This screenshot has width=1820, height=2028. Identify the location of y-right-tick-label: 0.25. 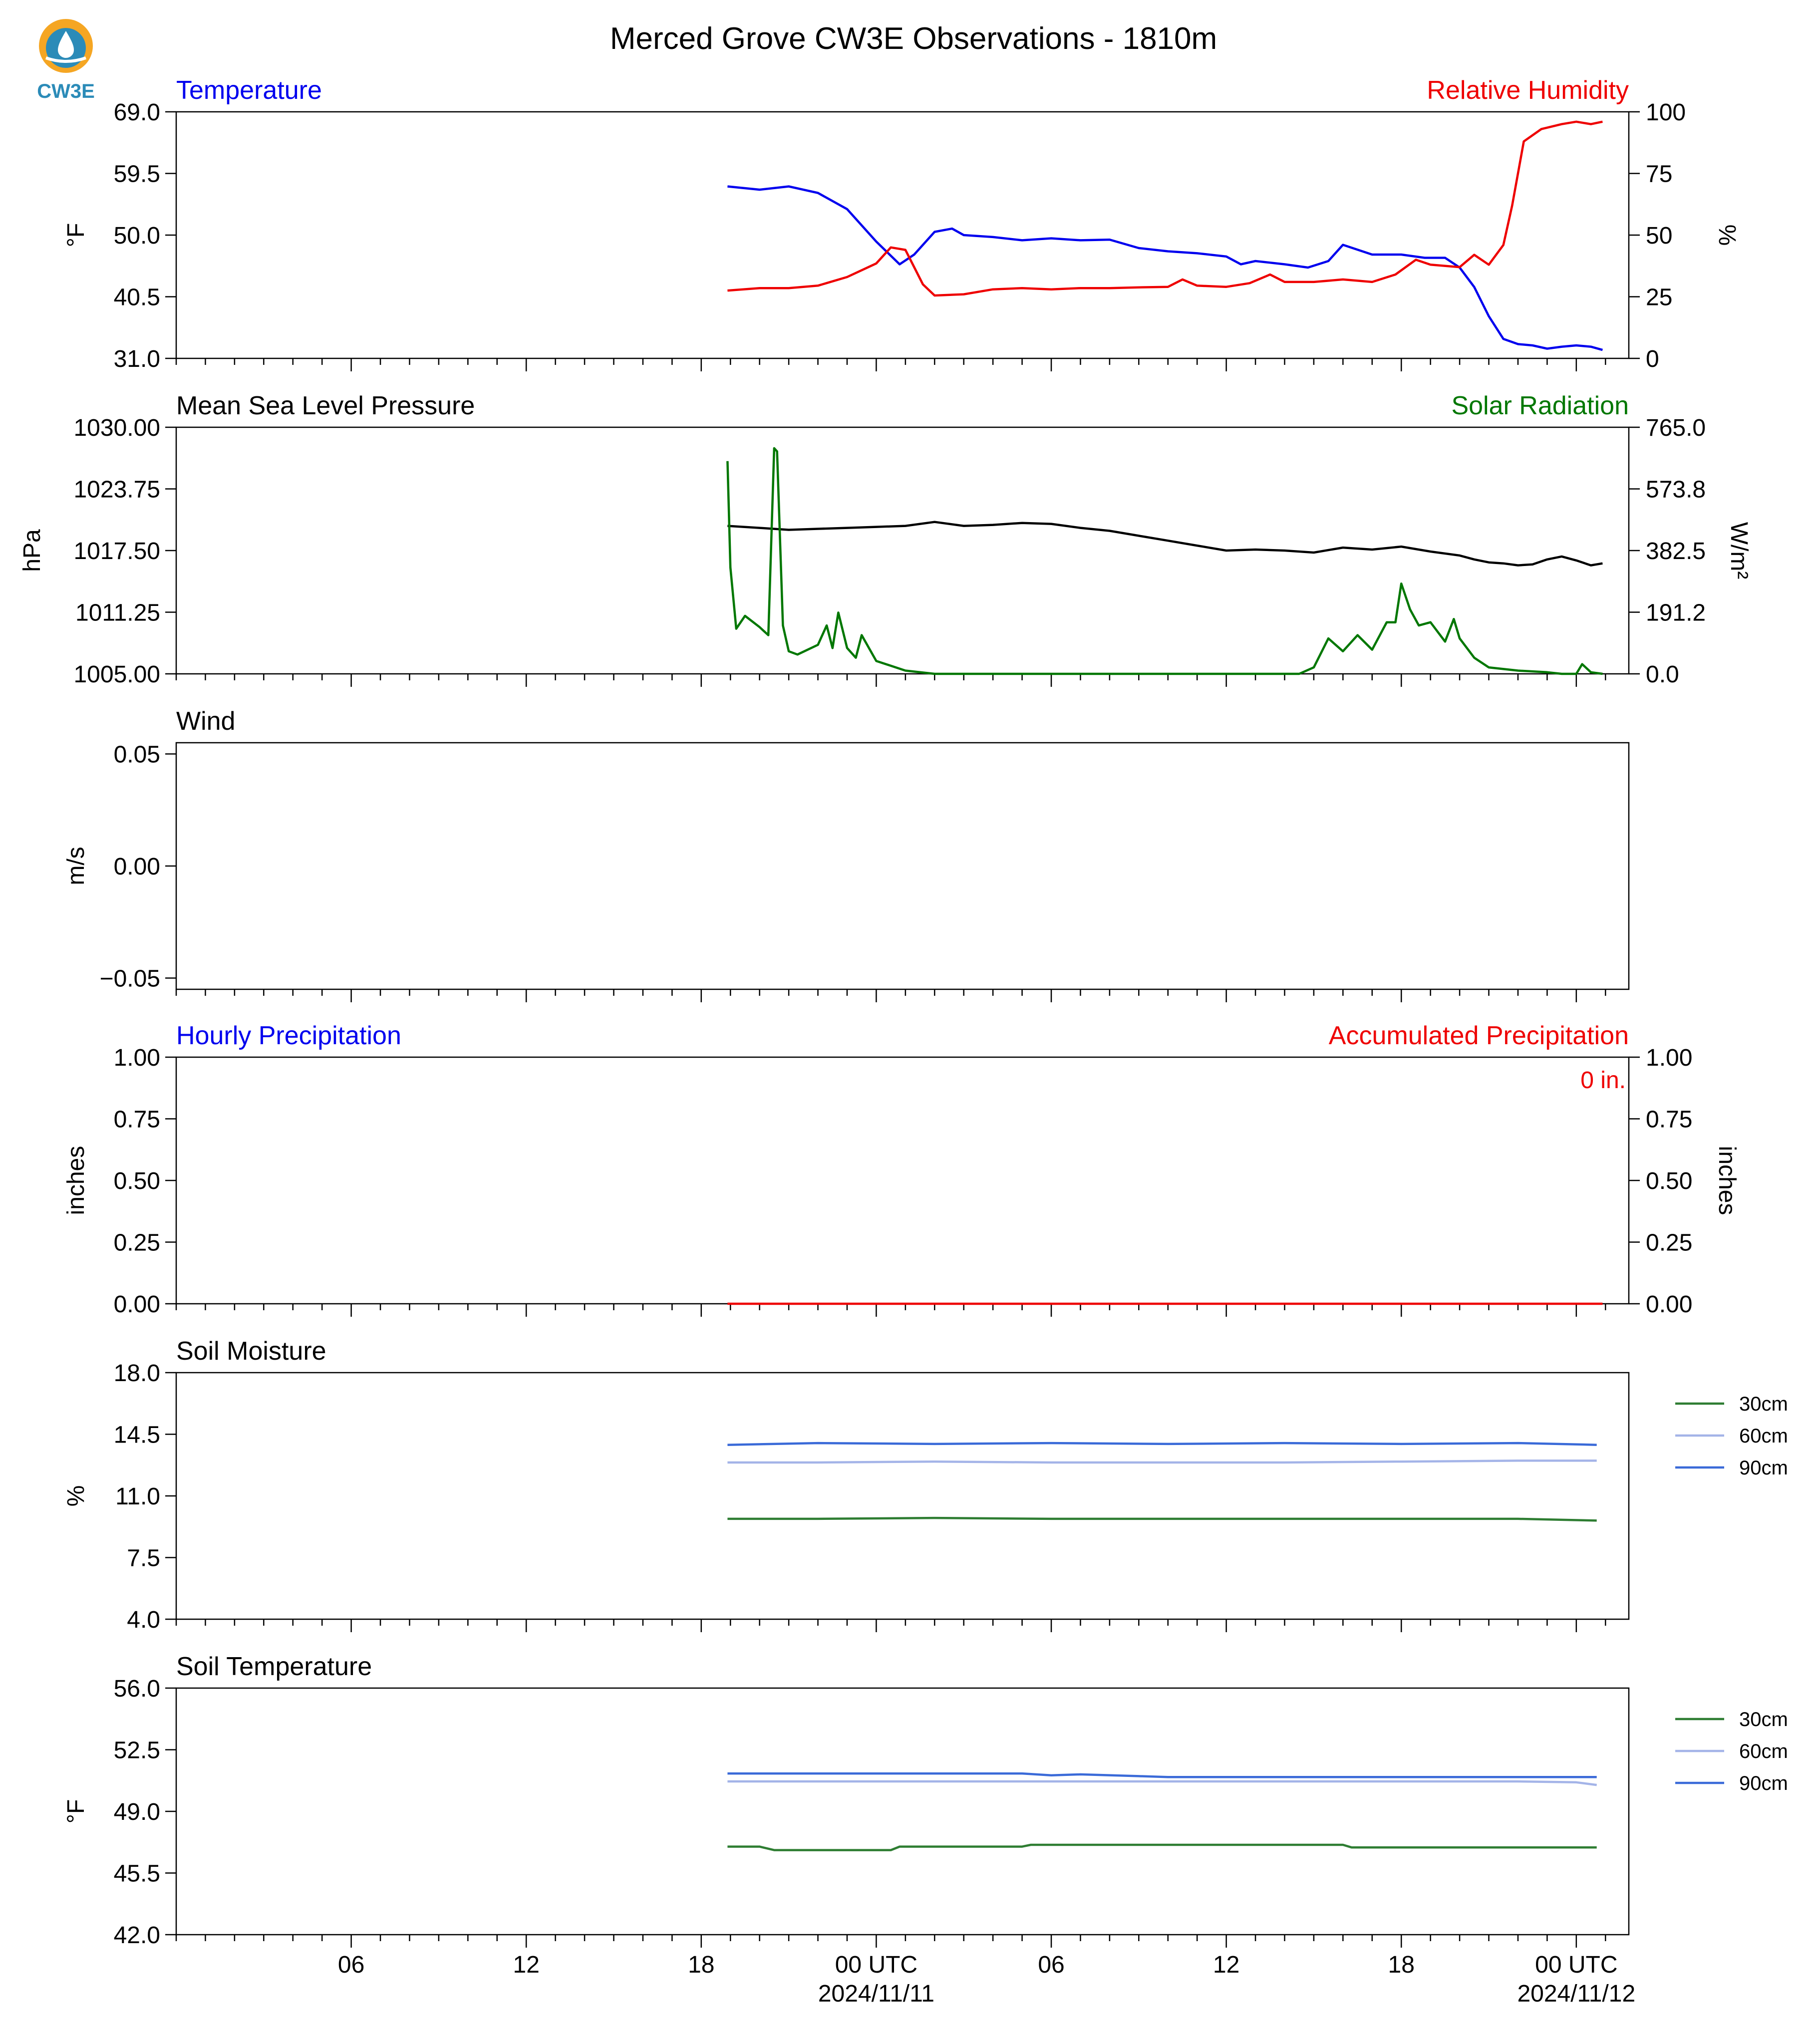
(1669, 1243).